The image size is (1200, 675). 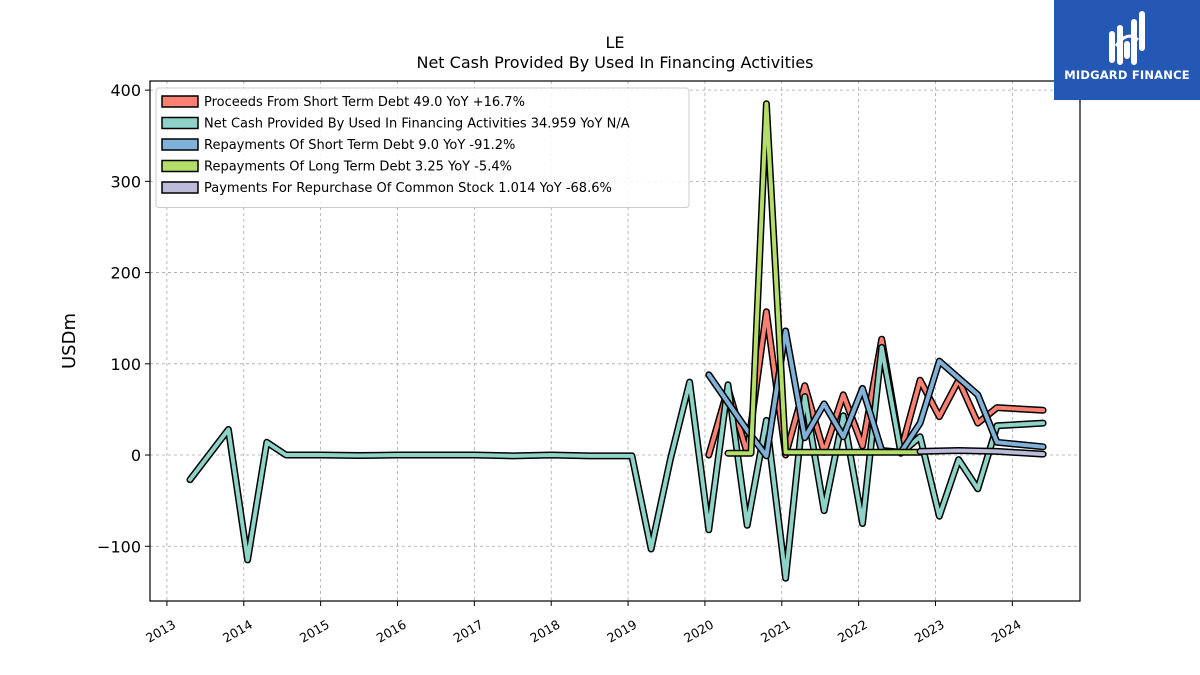 What do you see at coordinates (314, 631) in the screenshot?
I see `x-tick-label: 2015` at bounding box center [314, 631].